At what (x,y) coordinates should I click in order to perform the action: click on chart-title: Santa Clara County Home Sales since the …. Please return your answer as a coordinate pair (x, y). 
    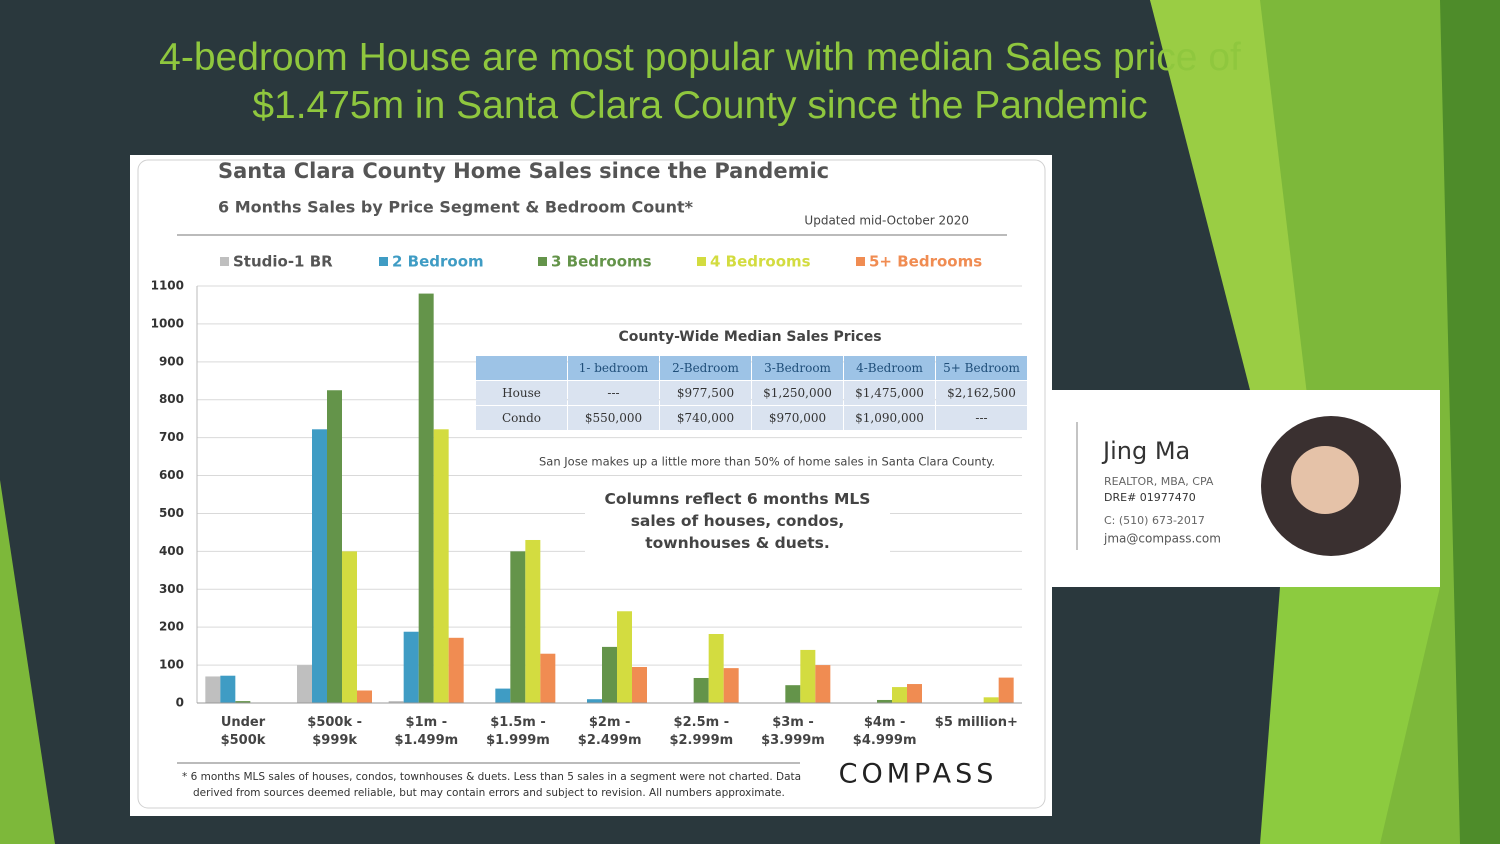
    Looking at the image, I should click on (523, 171).